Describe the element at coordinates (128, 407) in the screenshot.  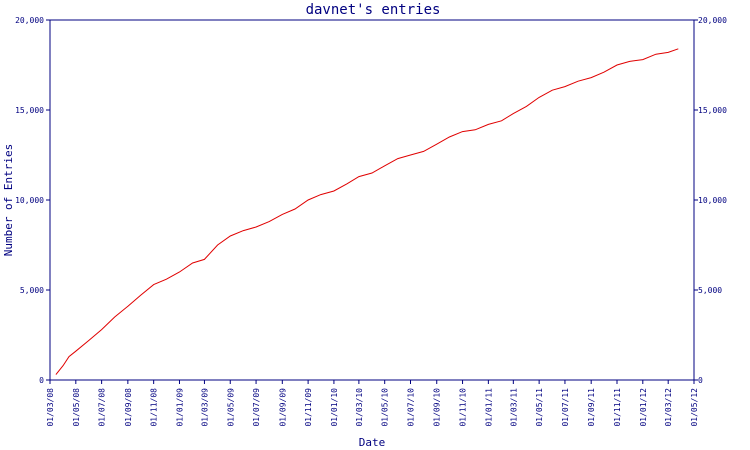
I see `x-tick-label: 01/09/08` at that location.